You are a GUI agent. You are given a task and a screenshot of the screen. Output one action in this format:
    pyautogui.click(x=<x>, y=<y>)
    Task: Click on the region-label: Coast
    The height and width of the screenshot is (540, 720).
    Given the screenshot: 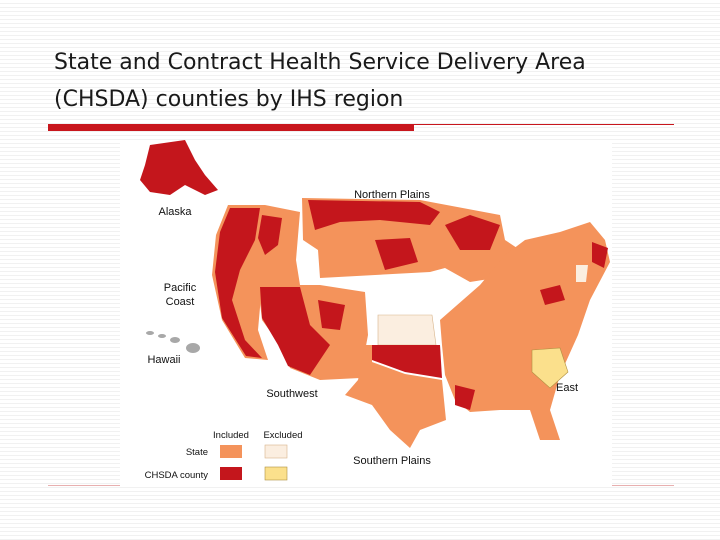 What is the action you would take?
    pyautogui.click(x=180, y=302)
    